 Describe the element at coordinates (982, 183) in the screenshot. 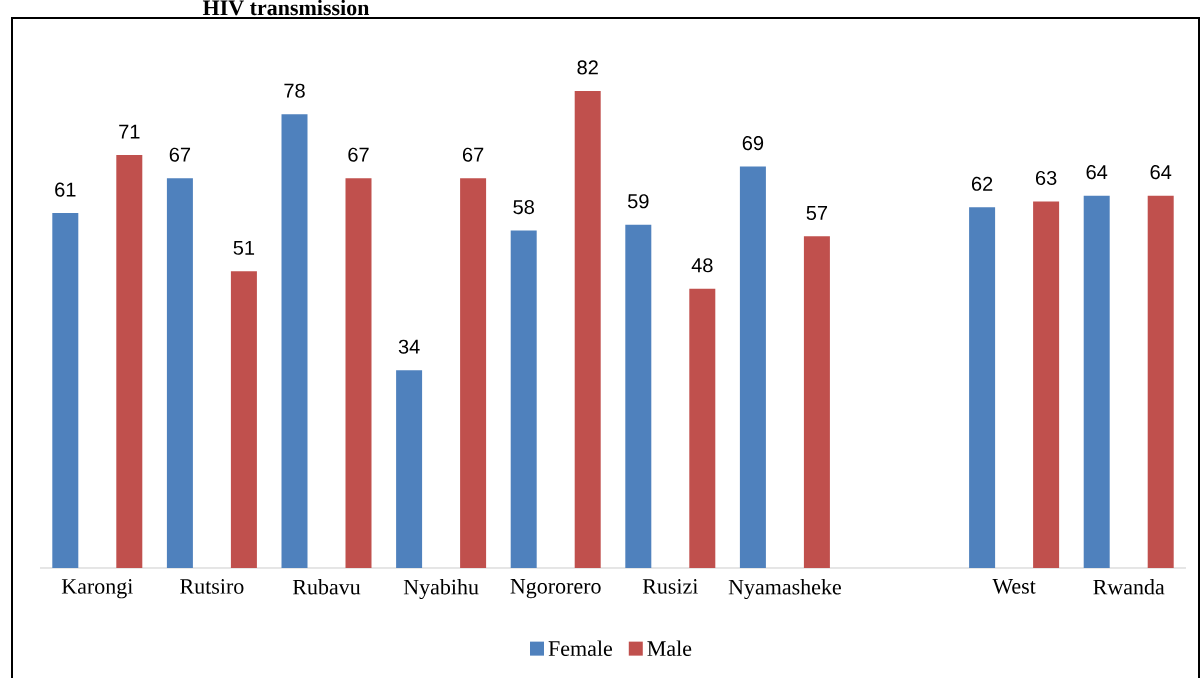

I see `data-label: 62` at that location.